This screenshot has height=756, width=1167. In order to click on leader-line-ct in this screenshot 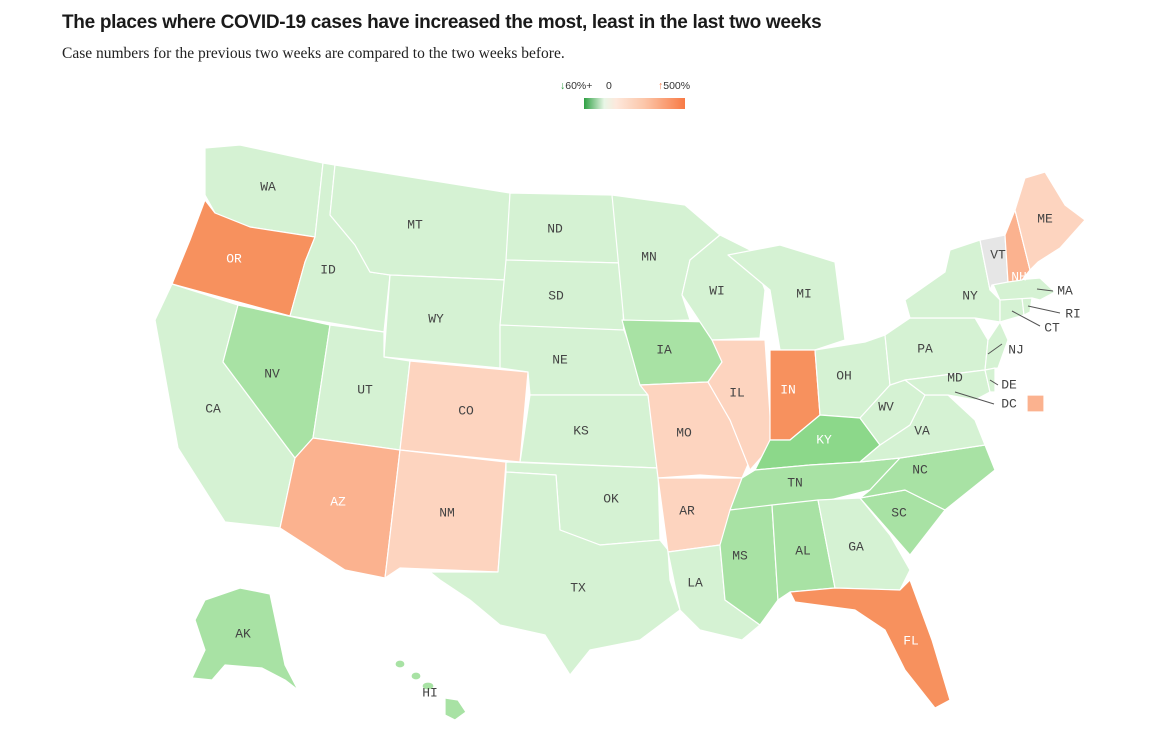, I will do `click(1026, 318)`.